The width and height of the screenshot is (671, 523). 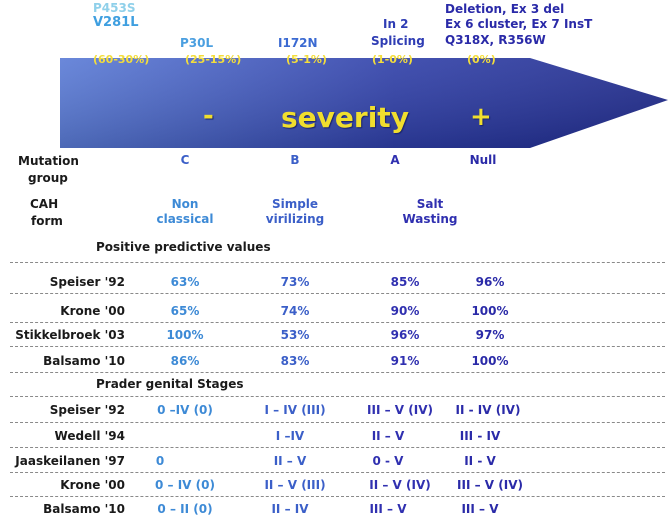 What do you see at coordinates (490, 335) in the screenshot?
I see `ppv-3-null: 97%` at bounding box center [490, 335].